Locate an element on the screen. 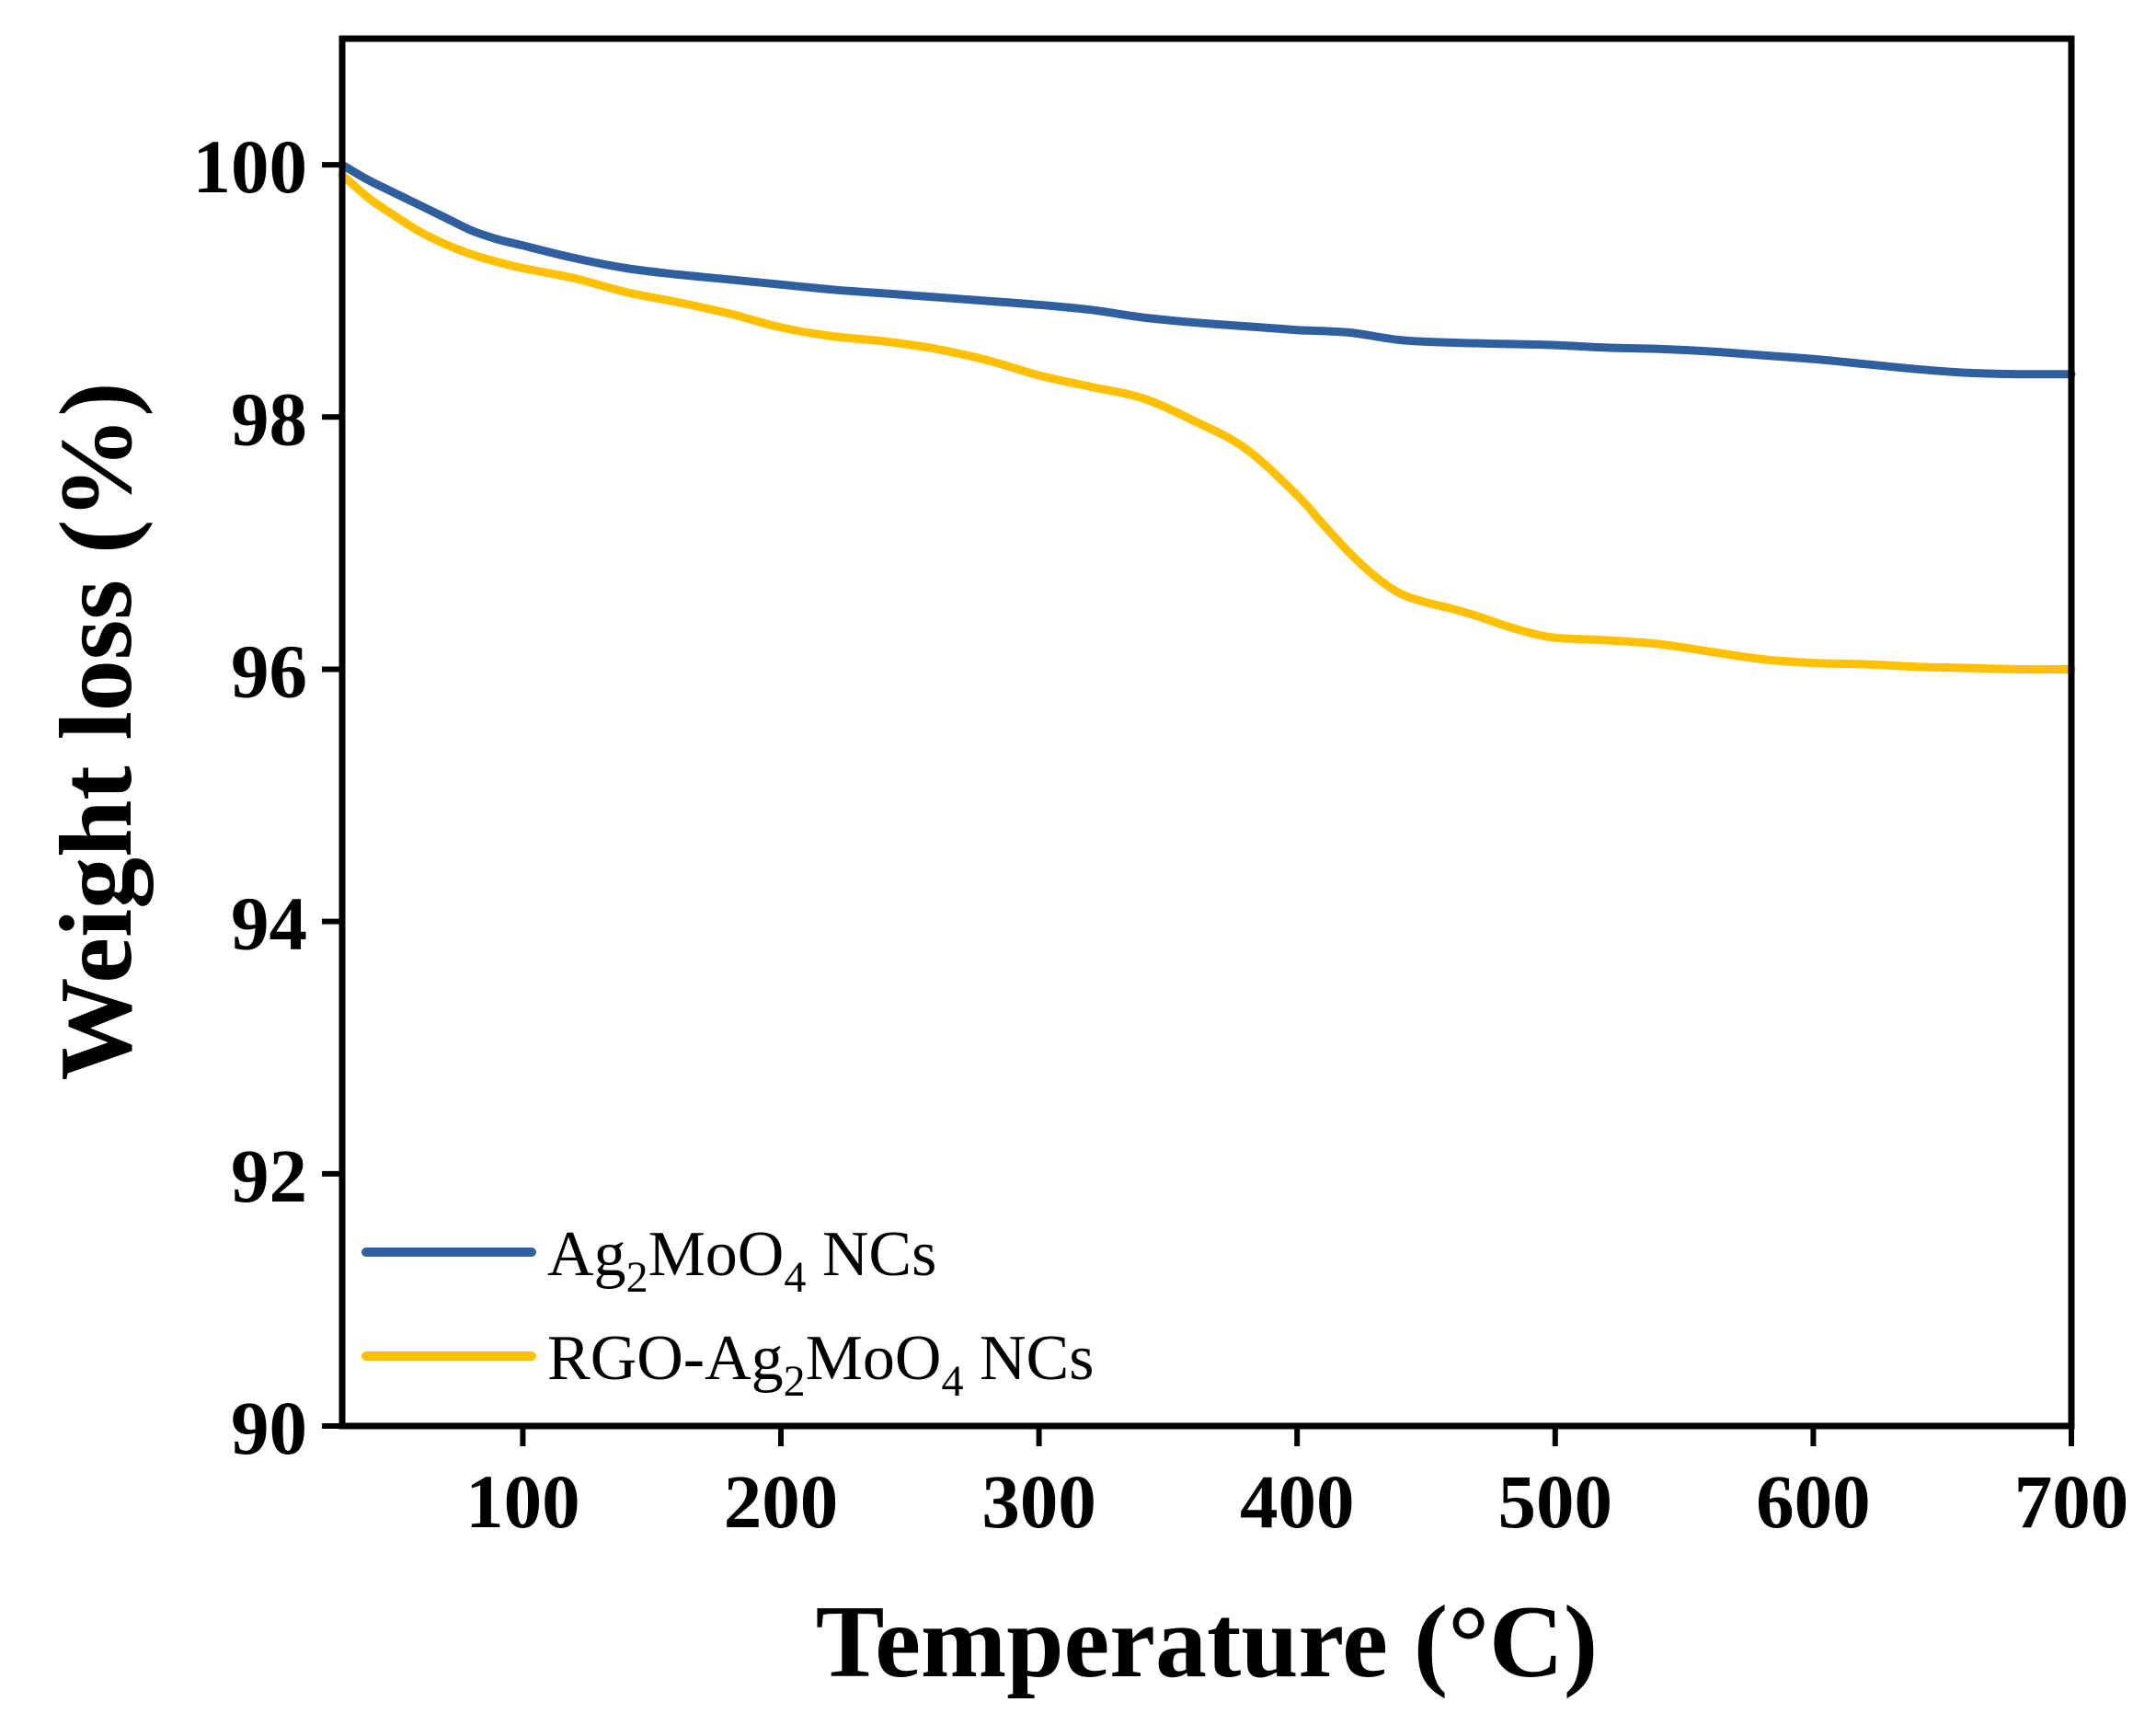 This screenshot has height=1725, width=2156. x-axis-title: Temperature (°C) is located at coordinates (1207, 1642).